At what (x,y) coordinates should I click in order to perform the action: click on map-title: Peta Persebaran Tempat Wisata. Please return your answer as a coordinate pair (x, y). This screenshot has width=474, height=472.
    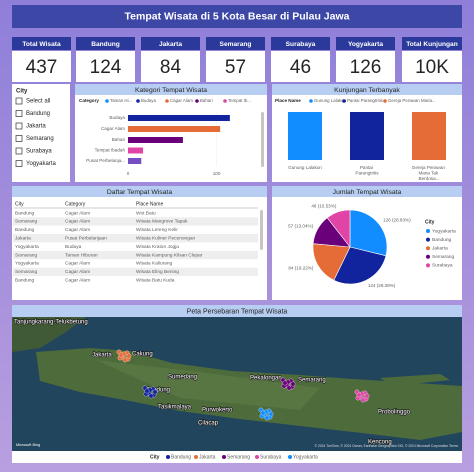
    Looking at the image, I should click on (237, 311).